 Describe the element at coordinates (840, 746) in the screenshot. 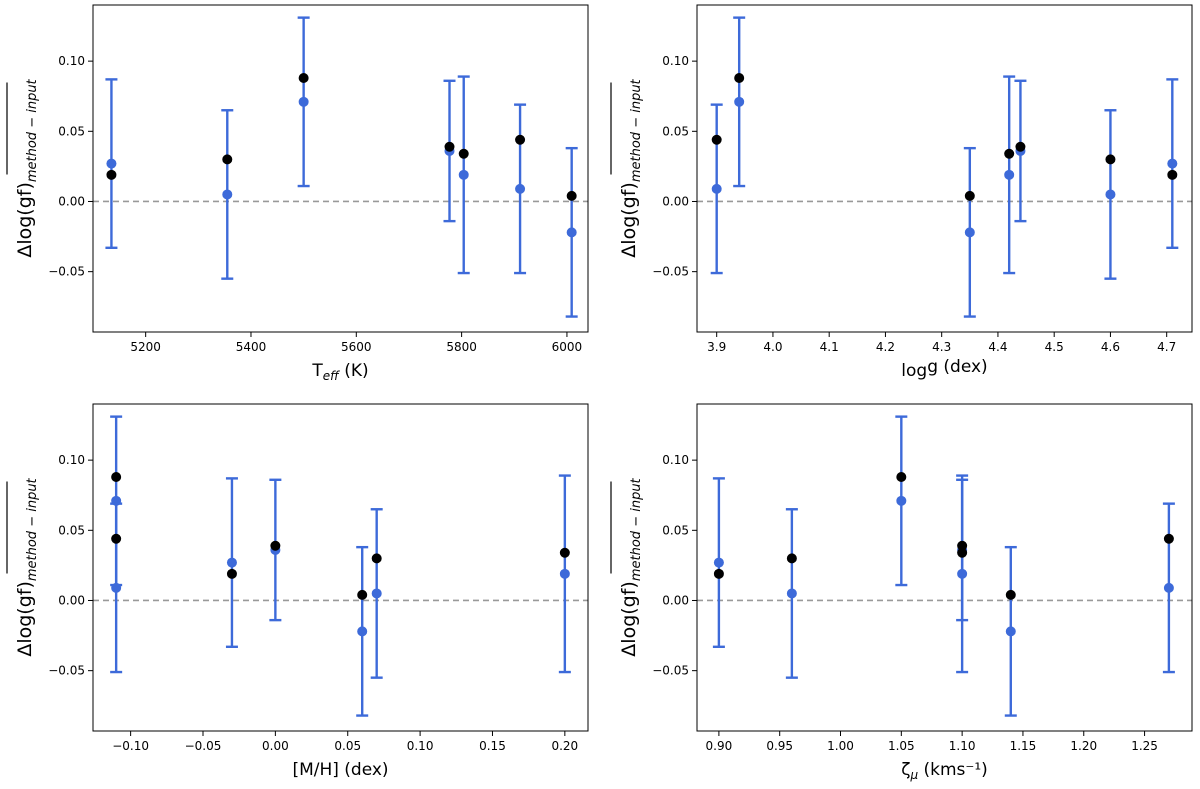

I see `x-tick-label: 1.00` at that location.